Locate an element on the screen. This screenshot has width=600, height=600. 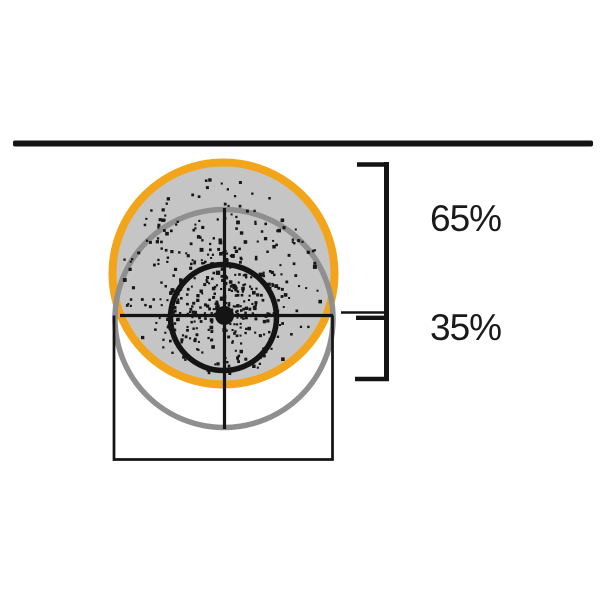
percent-label-bottom: 35% is located at coordinates (466, 327).